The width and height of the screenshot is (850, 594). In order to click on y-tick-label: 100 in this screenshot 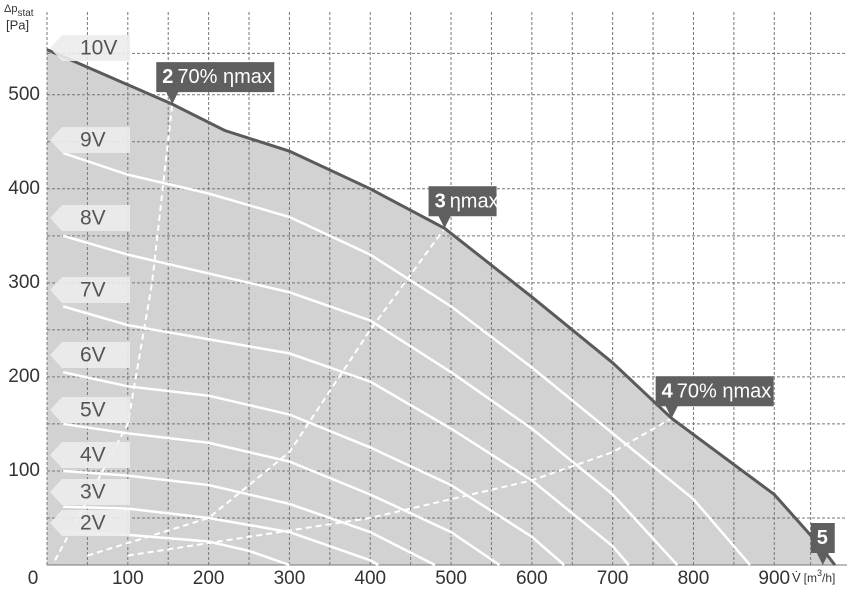, I will do `click(24, 470)`.